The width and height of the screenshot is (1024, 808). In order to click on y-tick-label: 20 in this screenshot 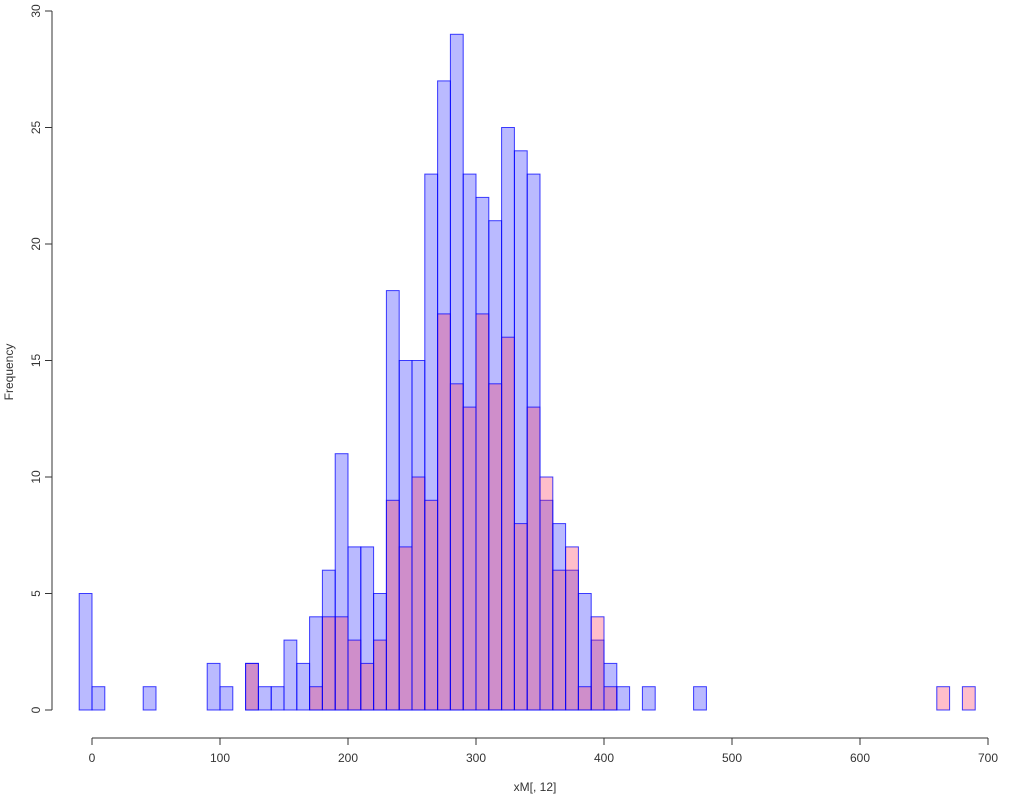, I will do `click(36, 244)`.